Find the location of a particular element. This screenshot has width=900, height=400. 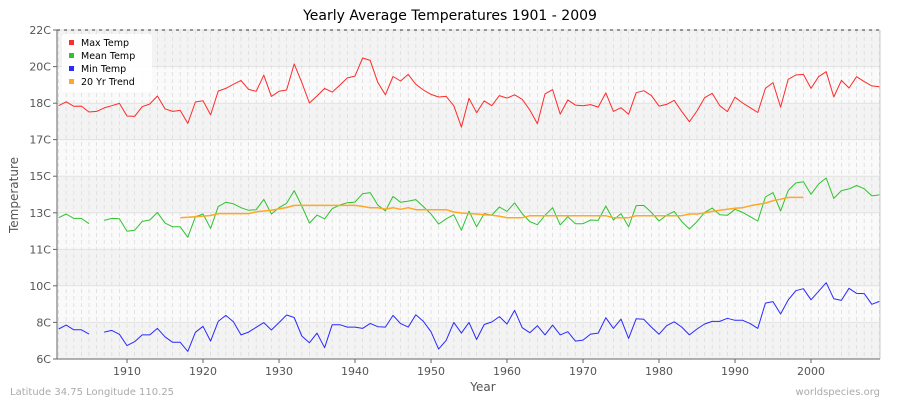

source-link: worldspecies.org is located at coordinates (838, 392).